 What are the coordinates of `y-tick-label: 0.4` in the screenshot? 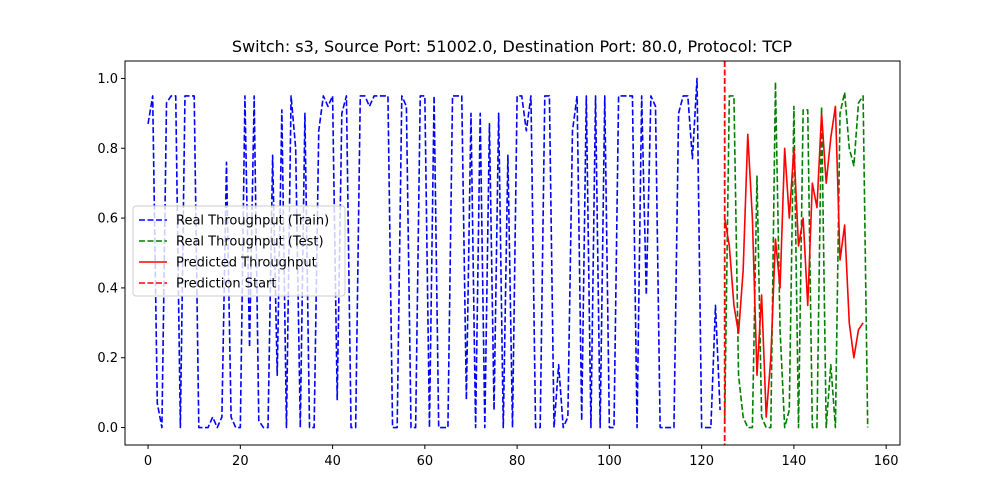 It's located at (107, 288).